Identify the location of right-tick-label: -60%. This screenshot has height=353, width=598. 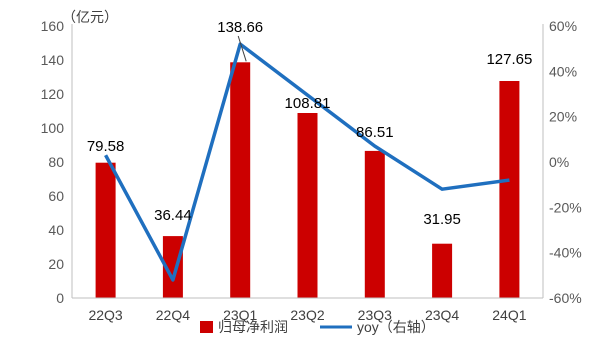
(565, 298).